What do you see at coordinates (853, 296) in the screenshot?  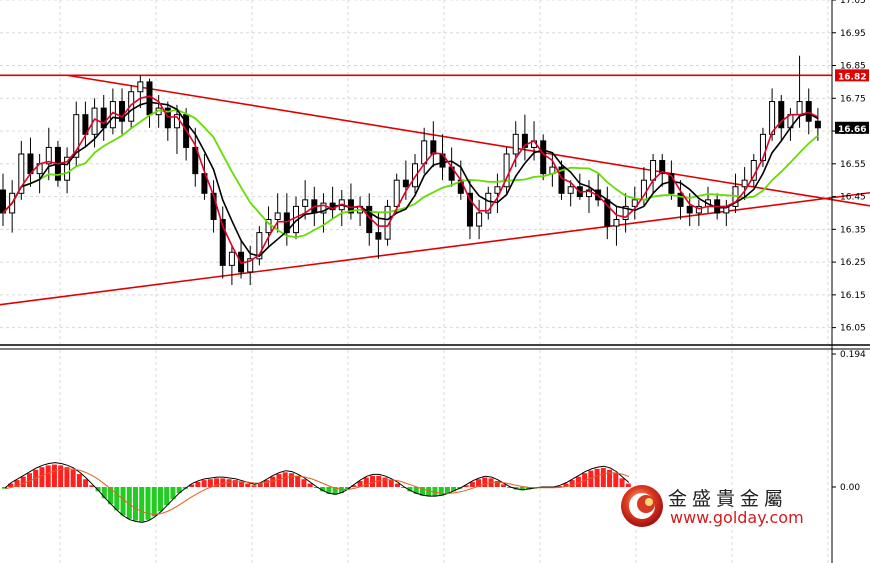 I see `y-tick-label: 16.15` at bounding box center [853, 296].